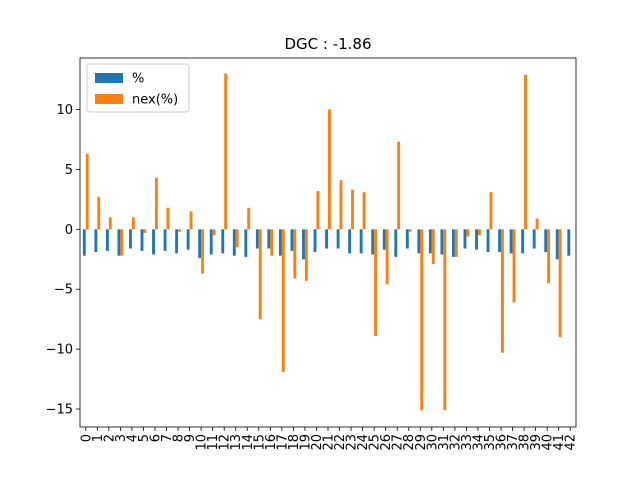  What do you see at coordinates (398, 442) in the screenshot?
I see `x-tick-label: 27` at bounding box center [398, 442].